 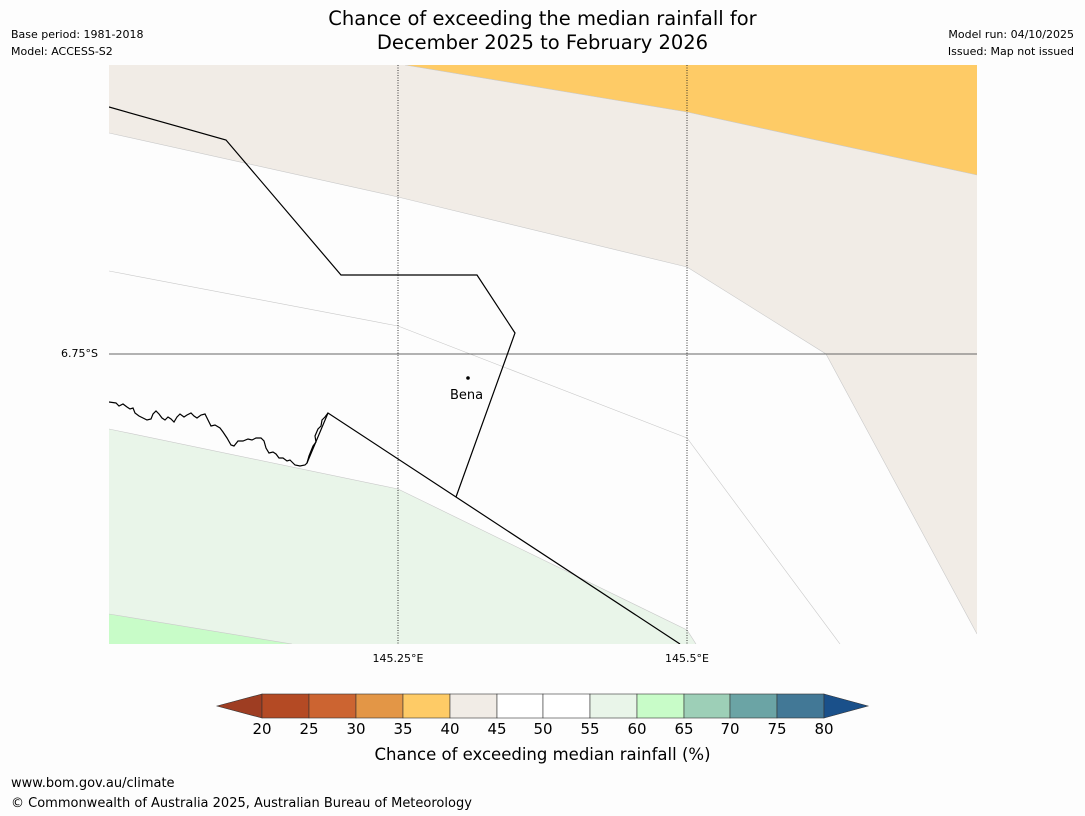 I want to click on colorbar-title: Chance of exceeding median rainfall (%), so click(x=542, y=754).